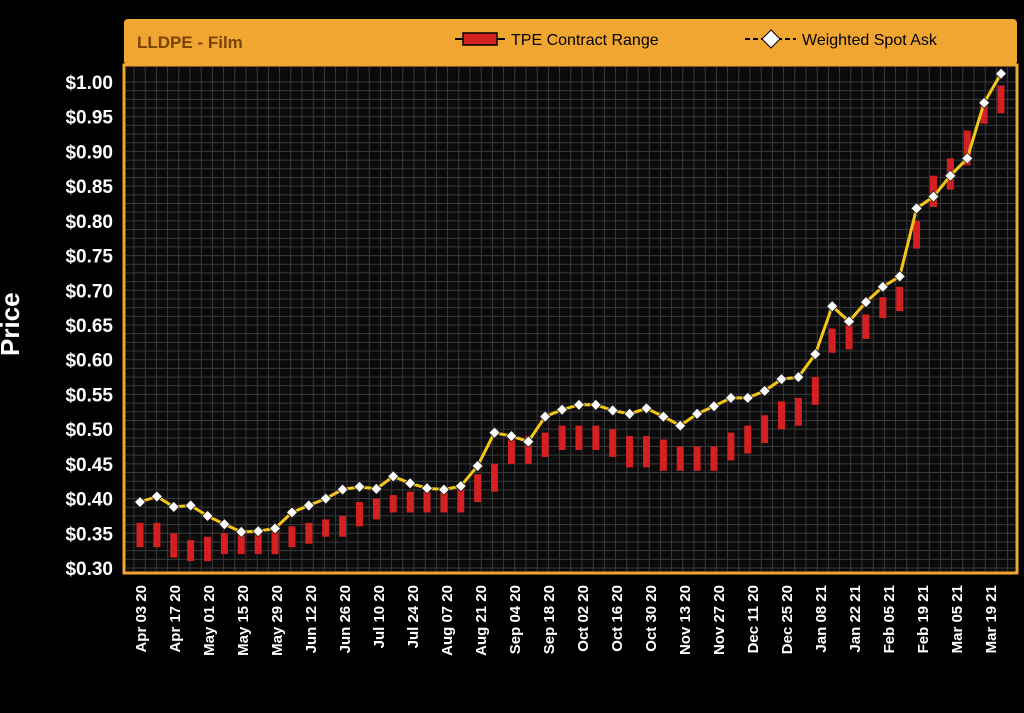 This screenshot has height=713, width=1024. Describe the element at coordinates (855, 619) in the screenshot. I see `x-tick-label: Jan 22 21` at that location.